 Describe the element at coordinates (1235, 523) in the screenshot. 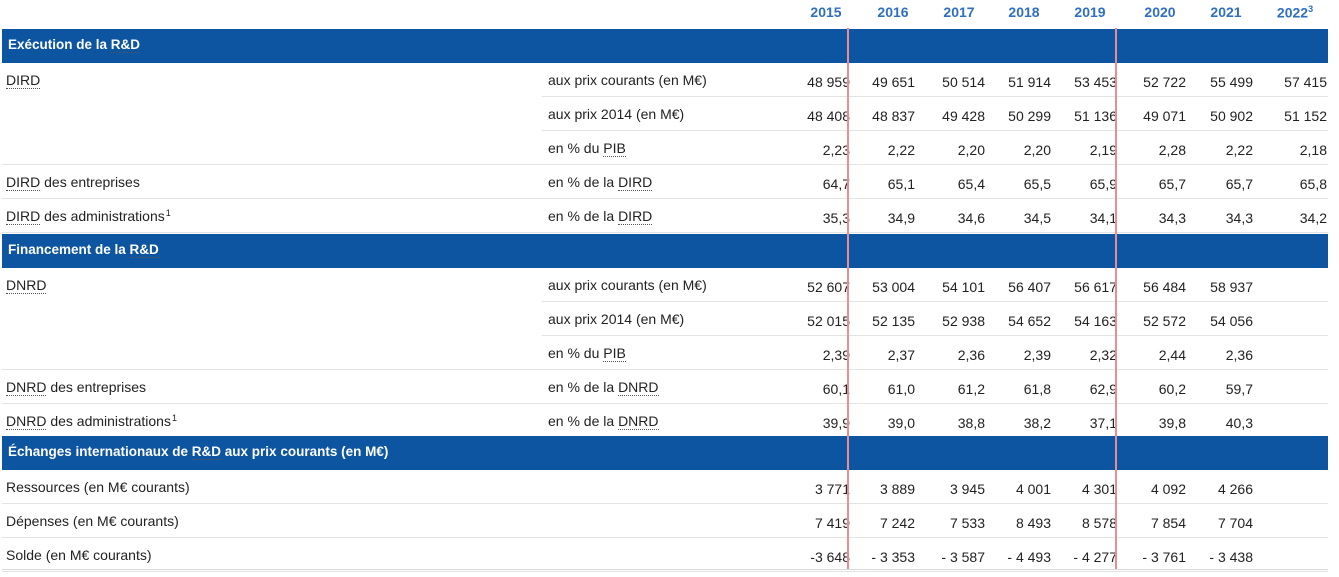

I see `cell-2021: 7 704` at that location.